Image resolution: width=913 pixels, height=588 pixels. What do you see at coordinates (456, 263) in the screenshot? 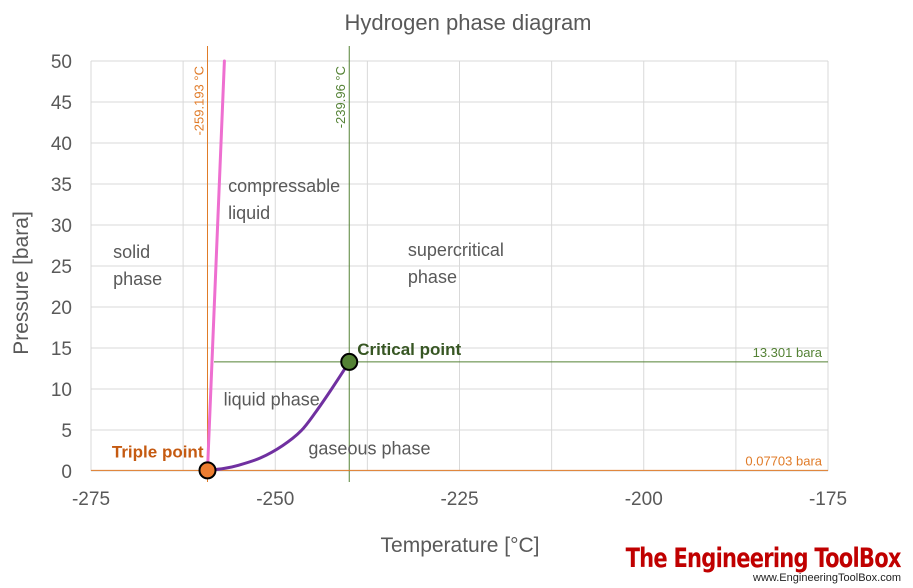
I see `region-label-supercritical: supercritical phase` at bounding box center [456, 263].